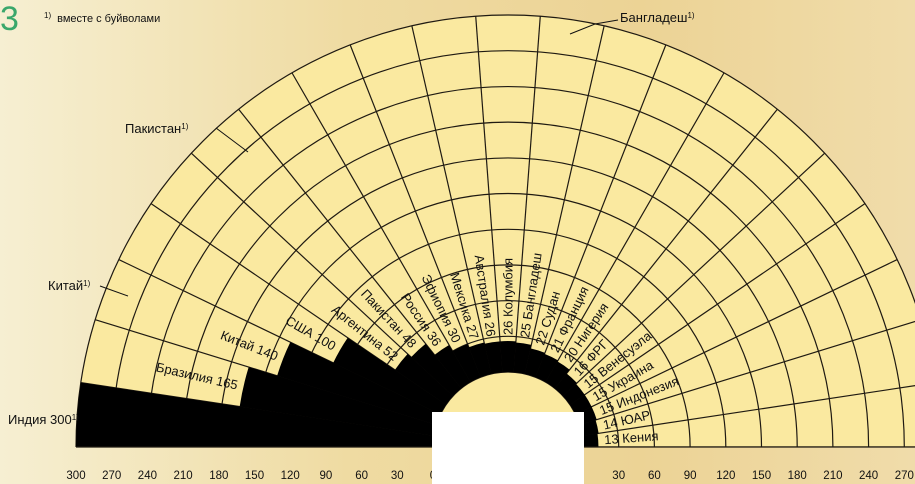  I want to click on chart-bars, so click(337, 392).